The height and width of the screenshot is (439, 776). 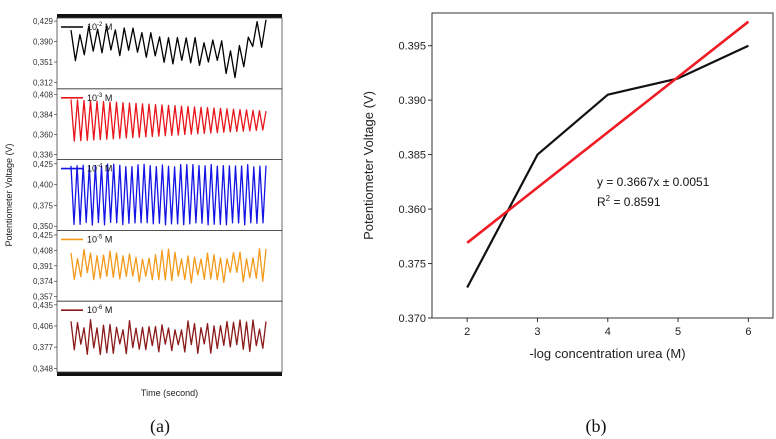 I want to click on x-tick-label: 2, so click(x=467, y=332).